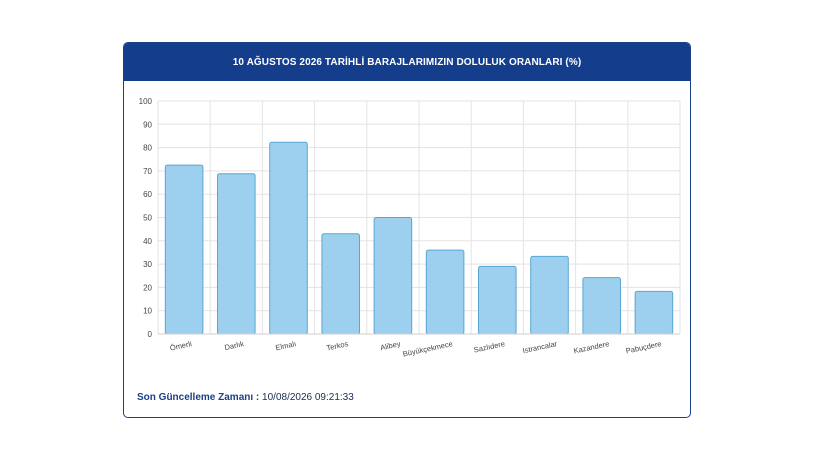 Image resolution: width=820 pixels, height=461 pixels. What do you see at coordinates (643, 347) in the screenshot?
I see `x-tick-label: Pabuçdere` at bounding box center [643, 347].